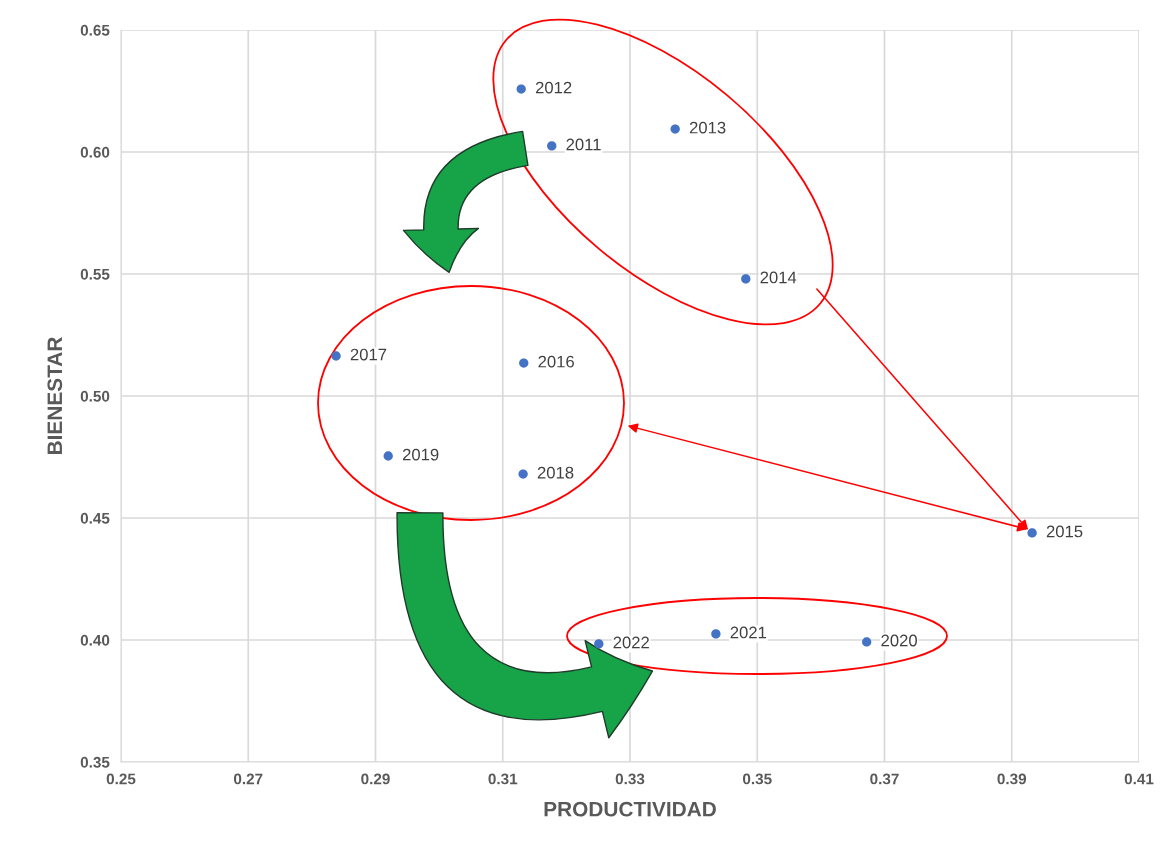  What do you see at coordinates (556, 361) in the screenshot?
I see `annotation: 2016` at bounding box center [556, 361].